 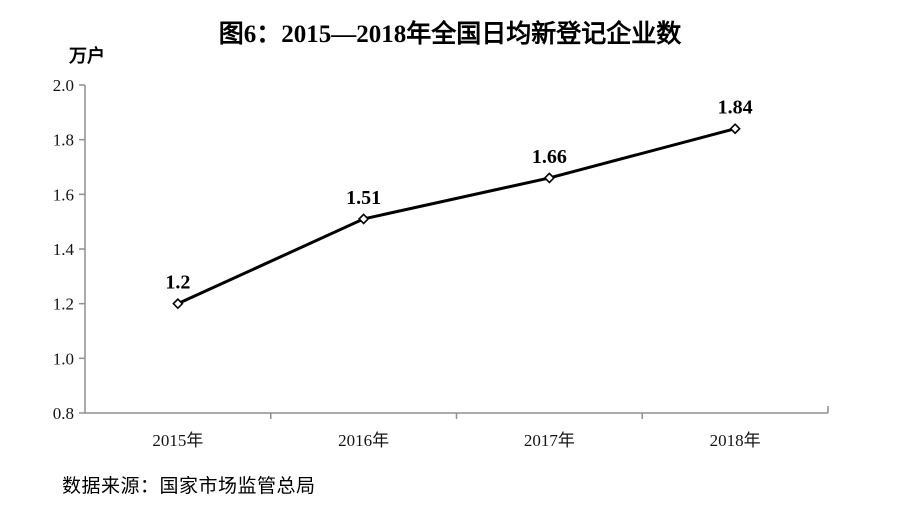 What do you see at coordinates (87, 56) in the screenshot?
I see `y-axis-unit-label: 万户` at bounding box center [87, 56].